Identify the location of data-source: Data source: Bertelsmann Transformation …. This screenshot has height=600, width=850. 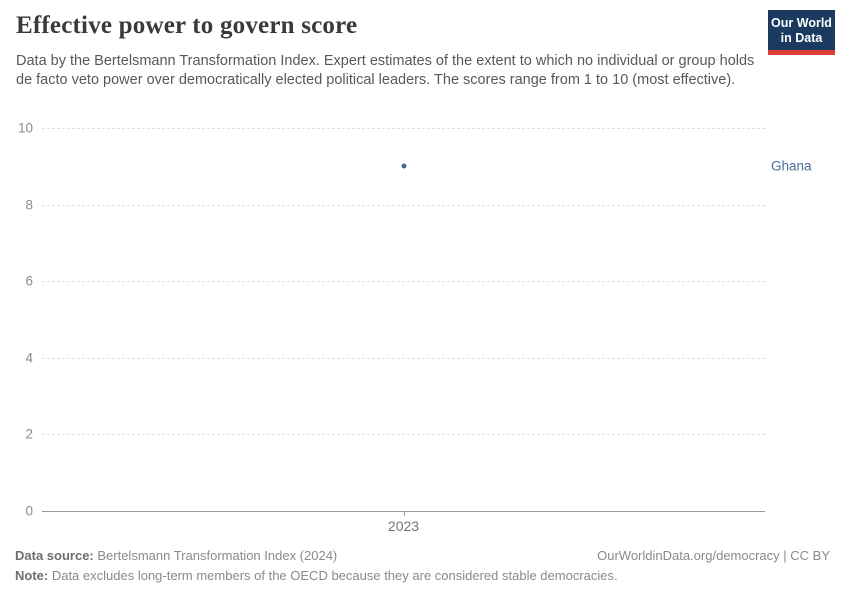
(176, 555).